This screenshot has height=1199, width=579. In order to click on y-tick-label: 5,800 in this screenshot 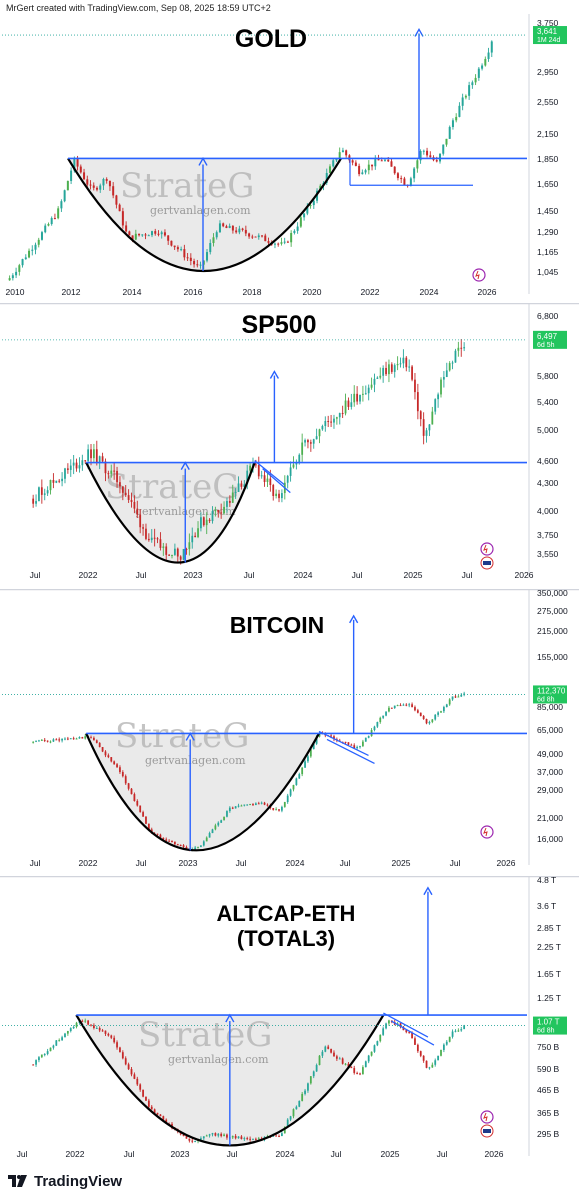, I will do `click(548, 376)`.